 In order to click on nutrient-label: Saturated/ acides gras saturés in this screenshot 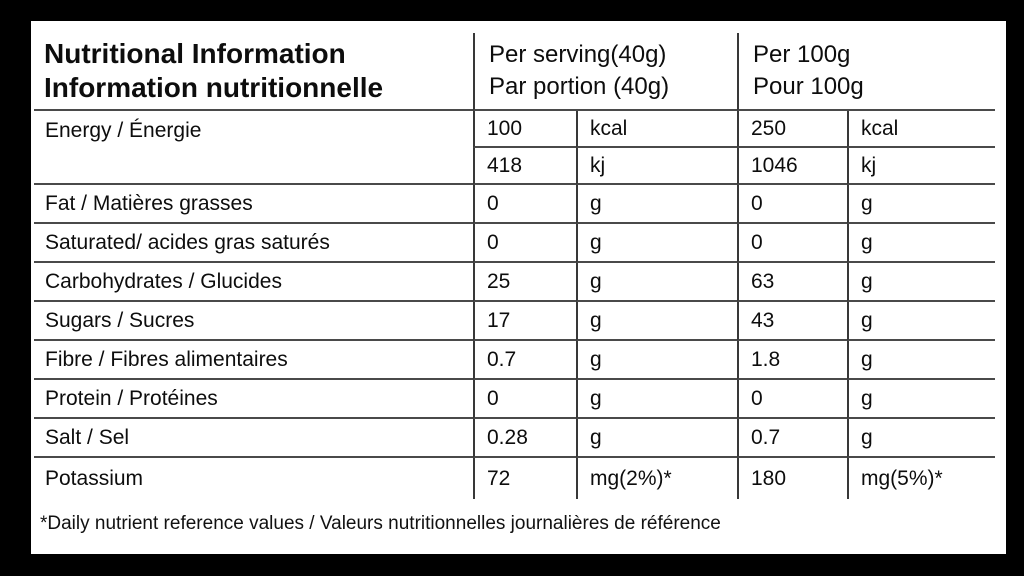, I will do `click(253, 243)`.